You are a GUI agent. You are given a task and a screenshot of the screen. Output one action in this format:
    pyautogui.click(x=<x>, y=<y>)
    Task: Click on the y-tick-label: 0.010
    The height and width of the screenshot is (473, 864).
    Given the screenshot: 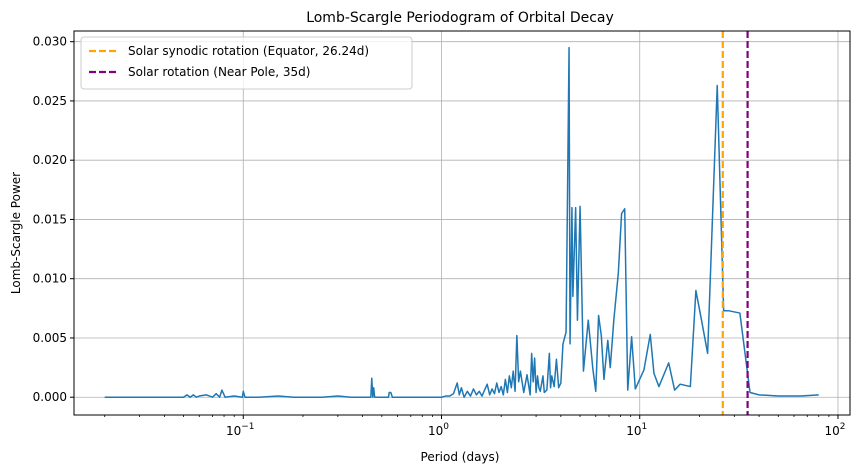 What is the action you would take?
    pyautogui.click(x=50, y=279)
    